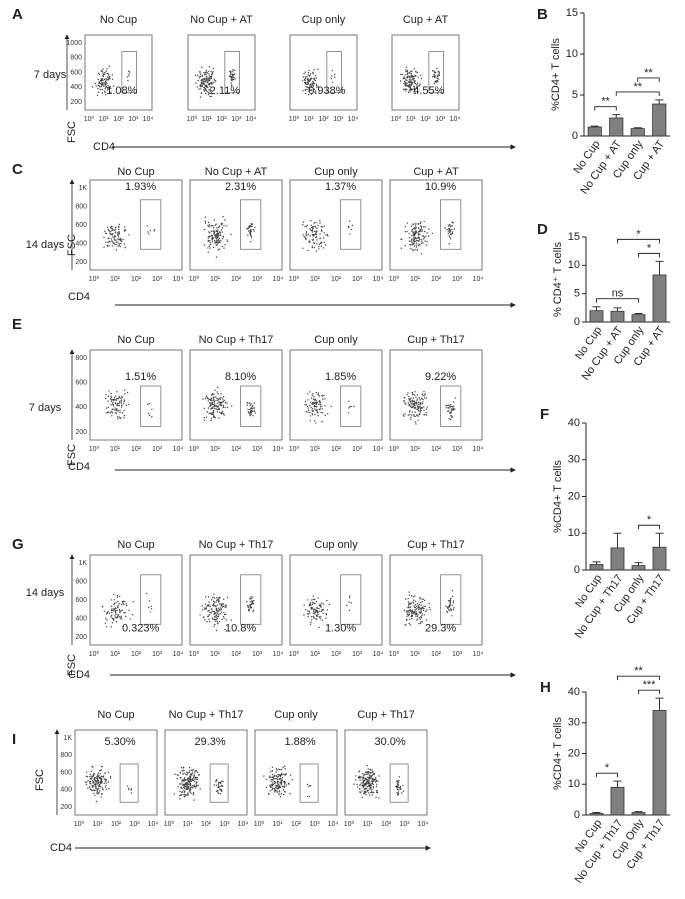 The height and width of the screenshot is (899, 685). What do you see at coordinates (72, 245) in the screenshot?
I see `y-axis-label: FSC` at bounding box center [72, 245].